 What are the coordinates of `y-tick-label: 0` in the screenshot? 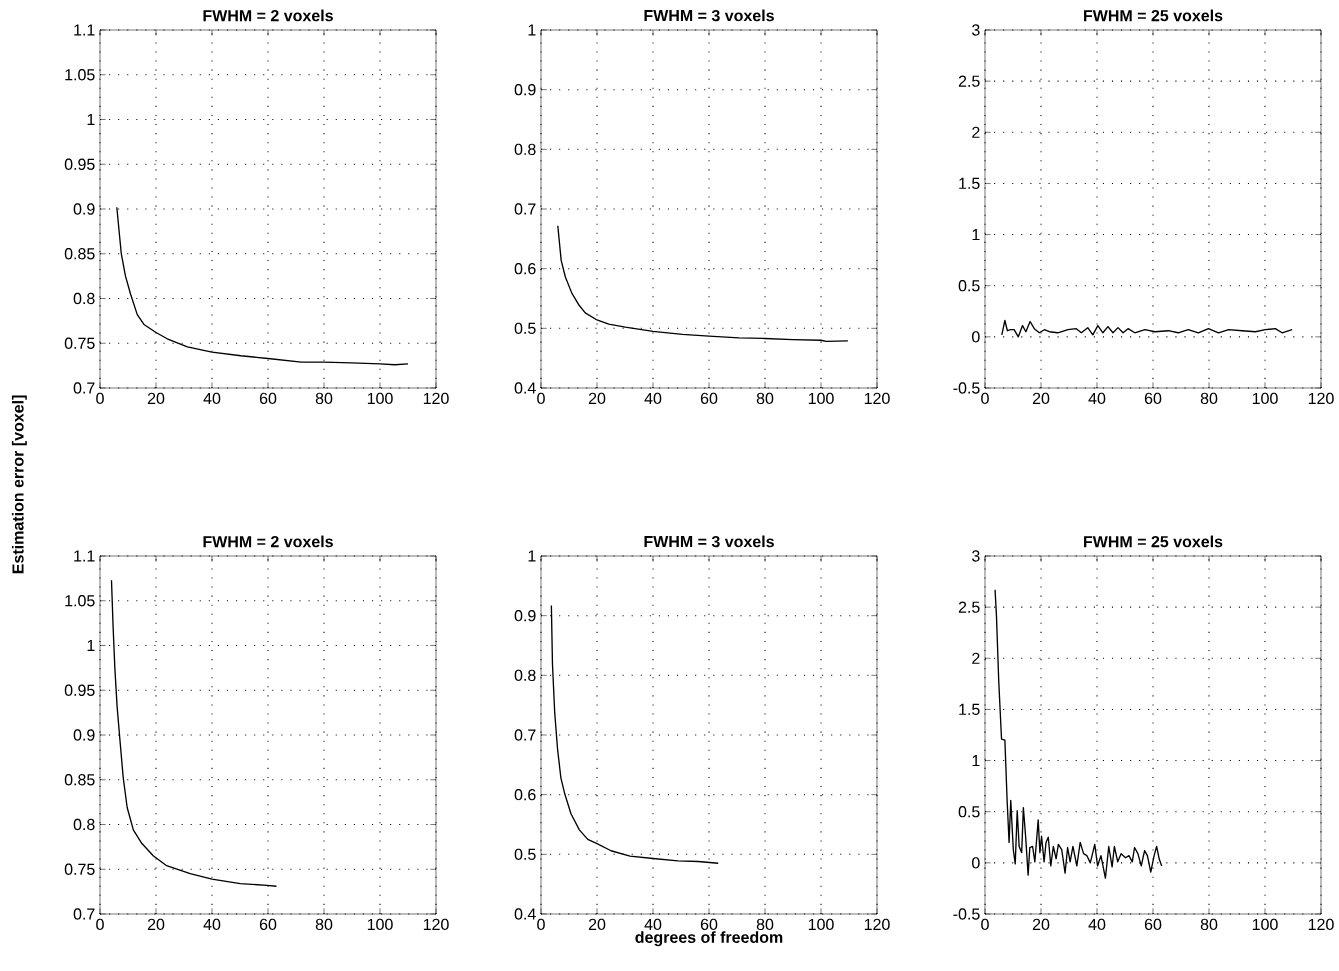 It's located at (976, 337).